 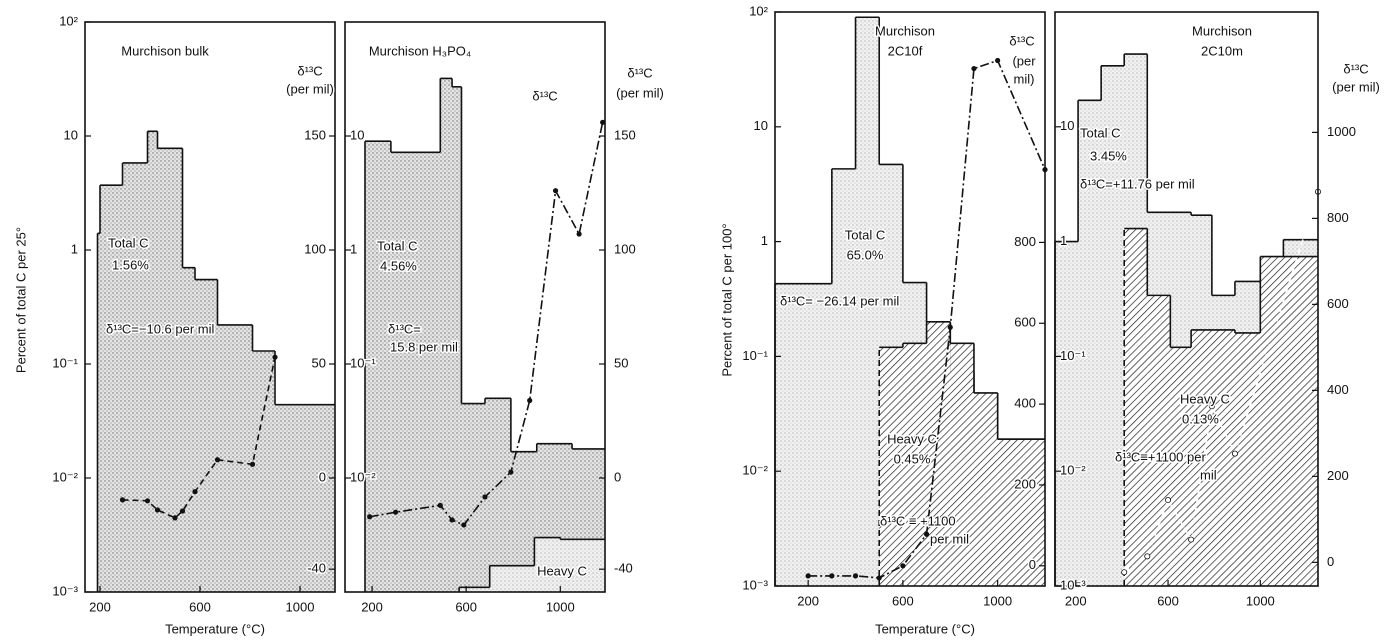 I want to click on y2-tick-label: 50, so click(x=319, y=362).